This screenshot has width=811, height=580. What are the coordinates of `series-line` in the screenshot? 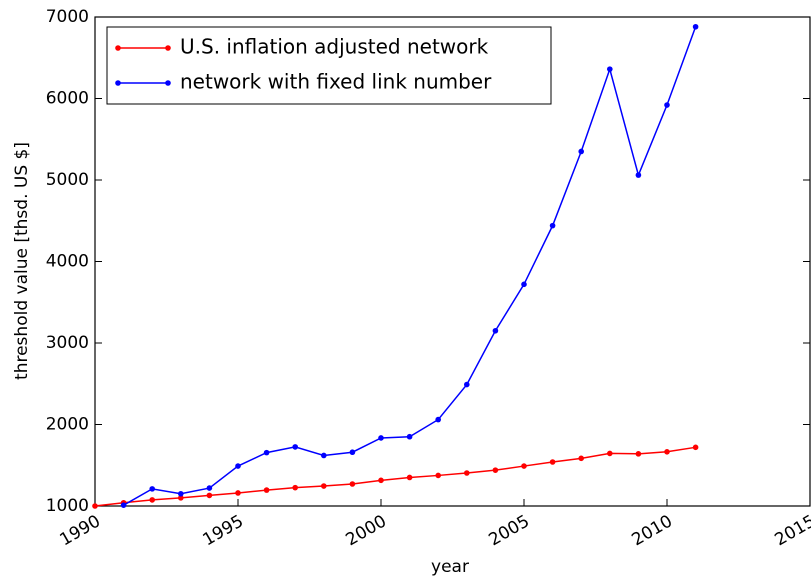 It's located at (395, 476).